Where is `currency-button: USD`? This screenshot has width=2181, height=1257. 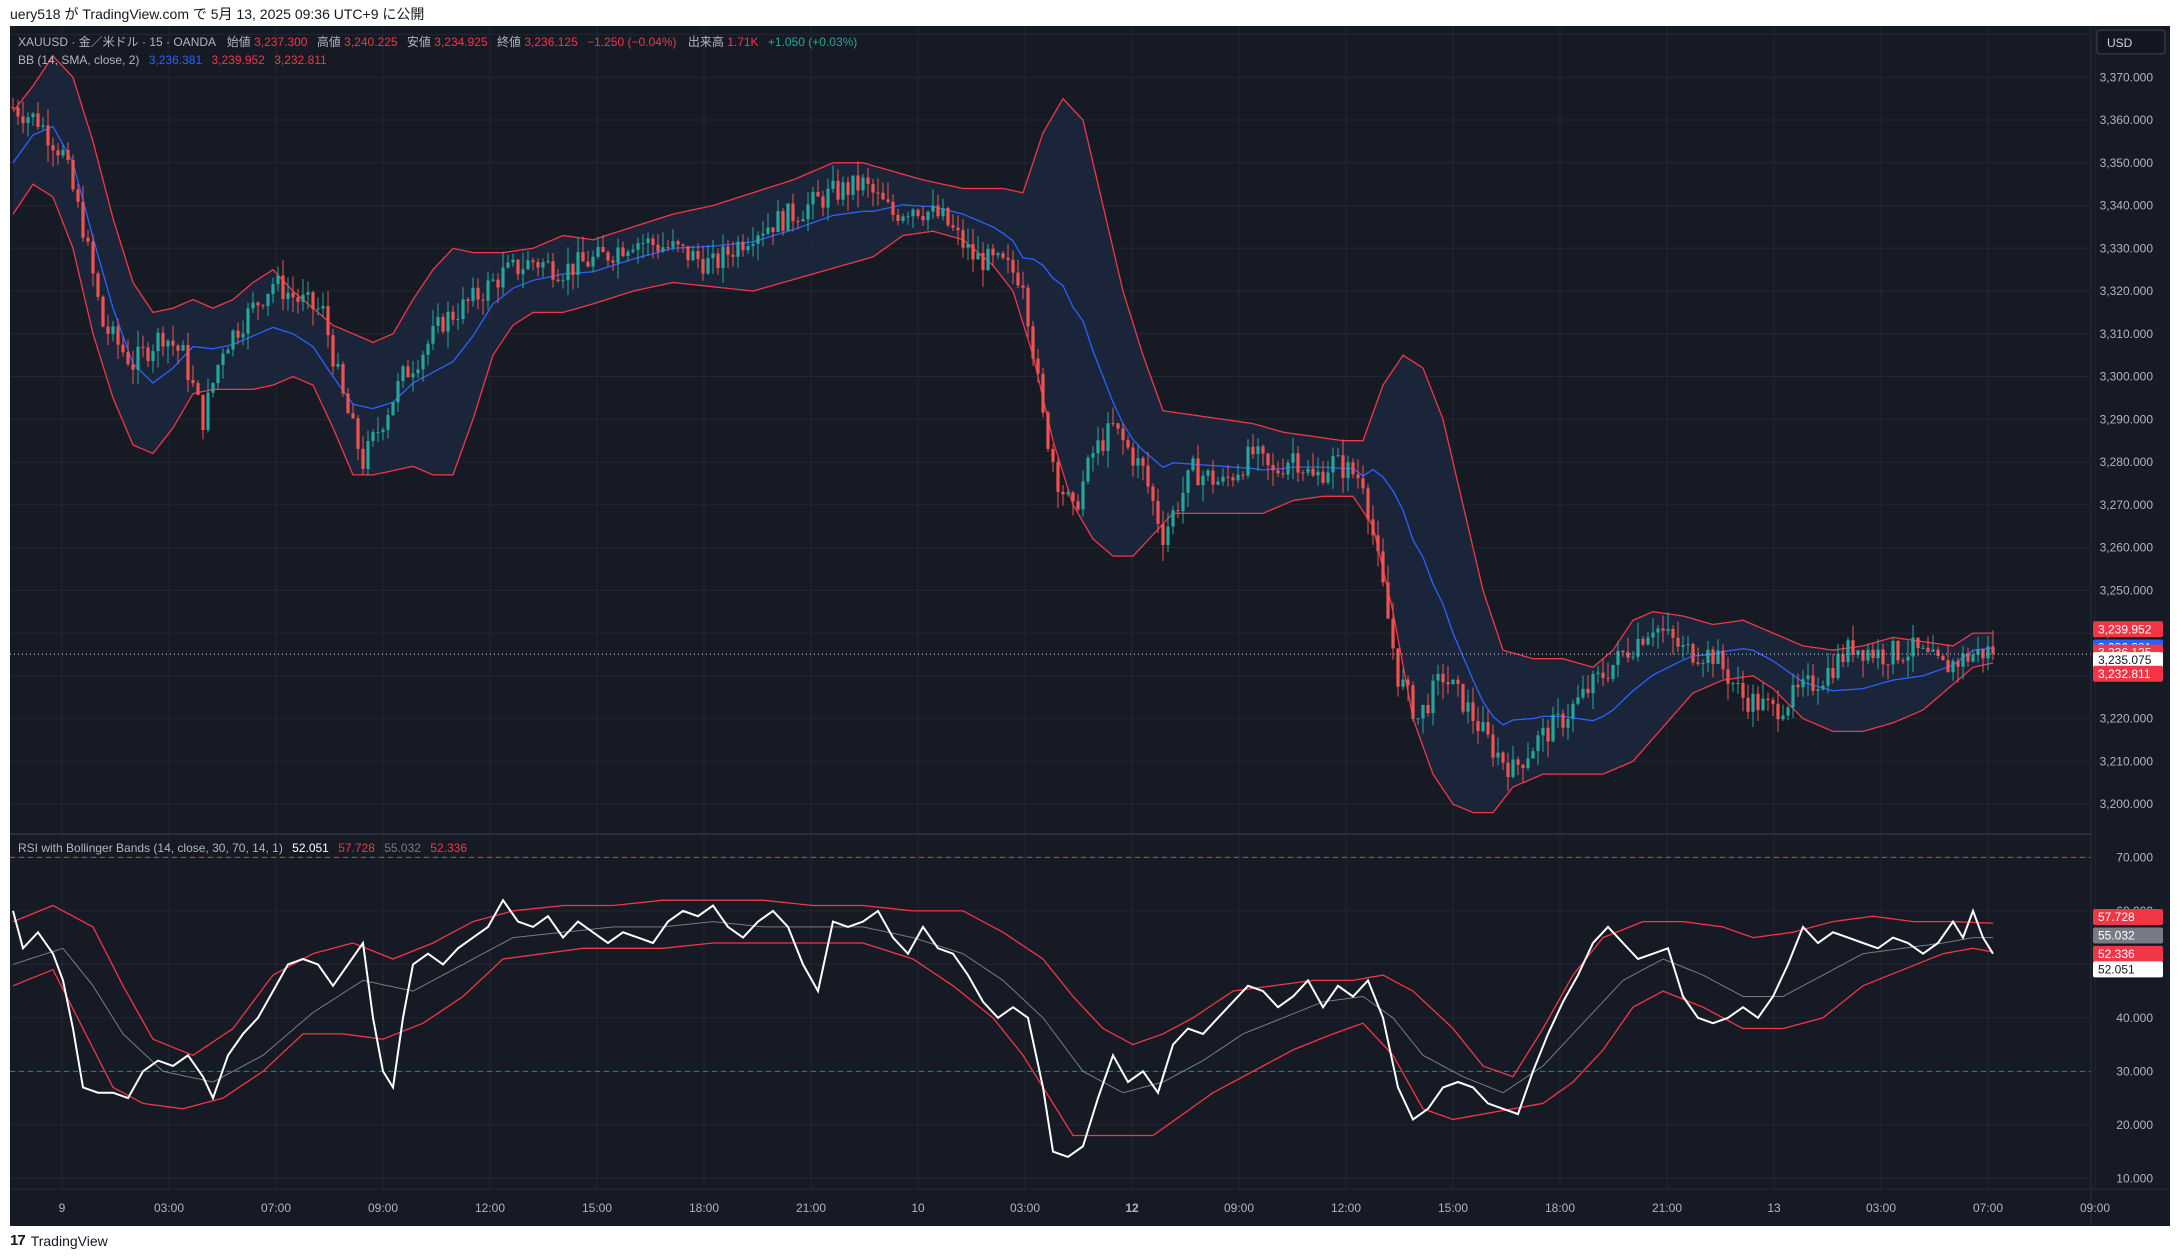
currency-button: USD is located at coordinates (2131, 42).